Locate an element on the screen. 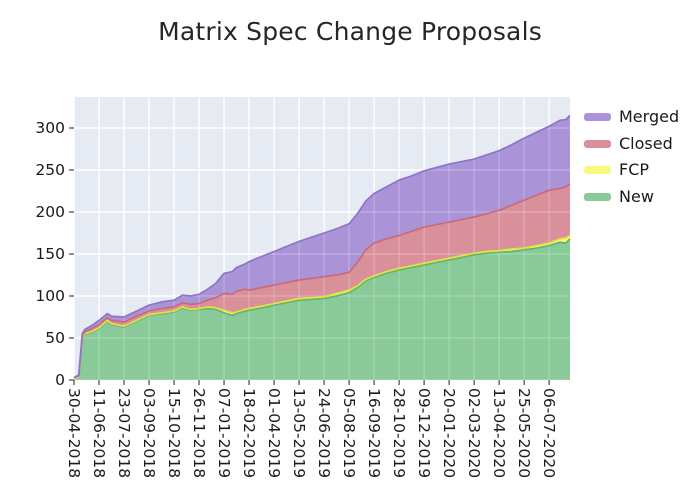  legend-swatch-closed is located at coordinates (597, 143).